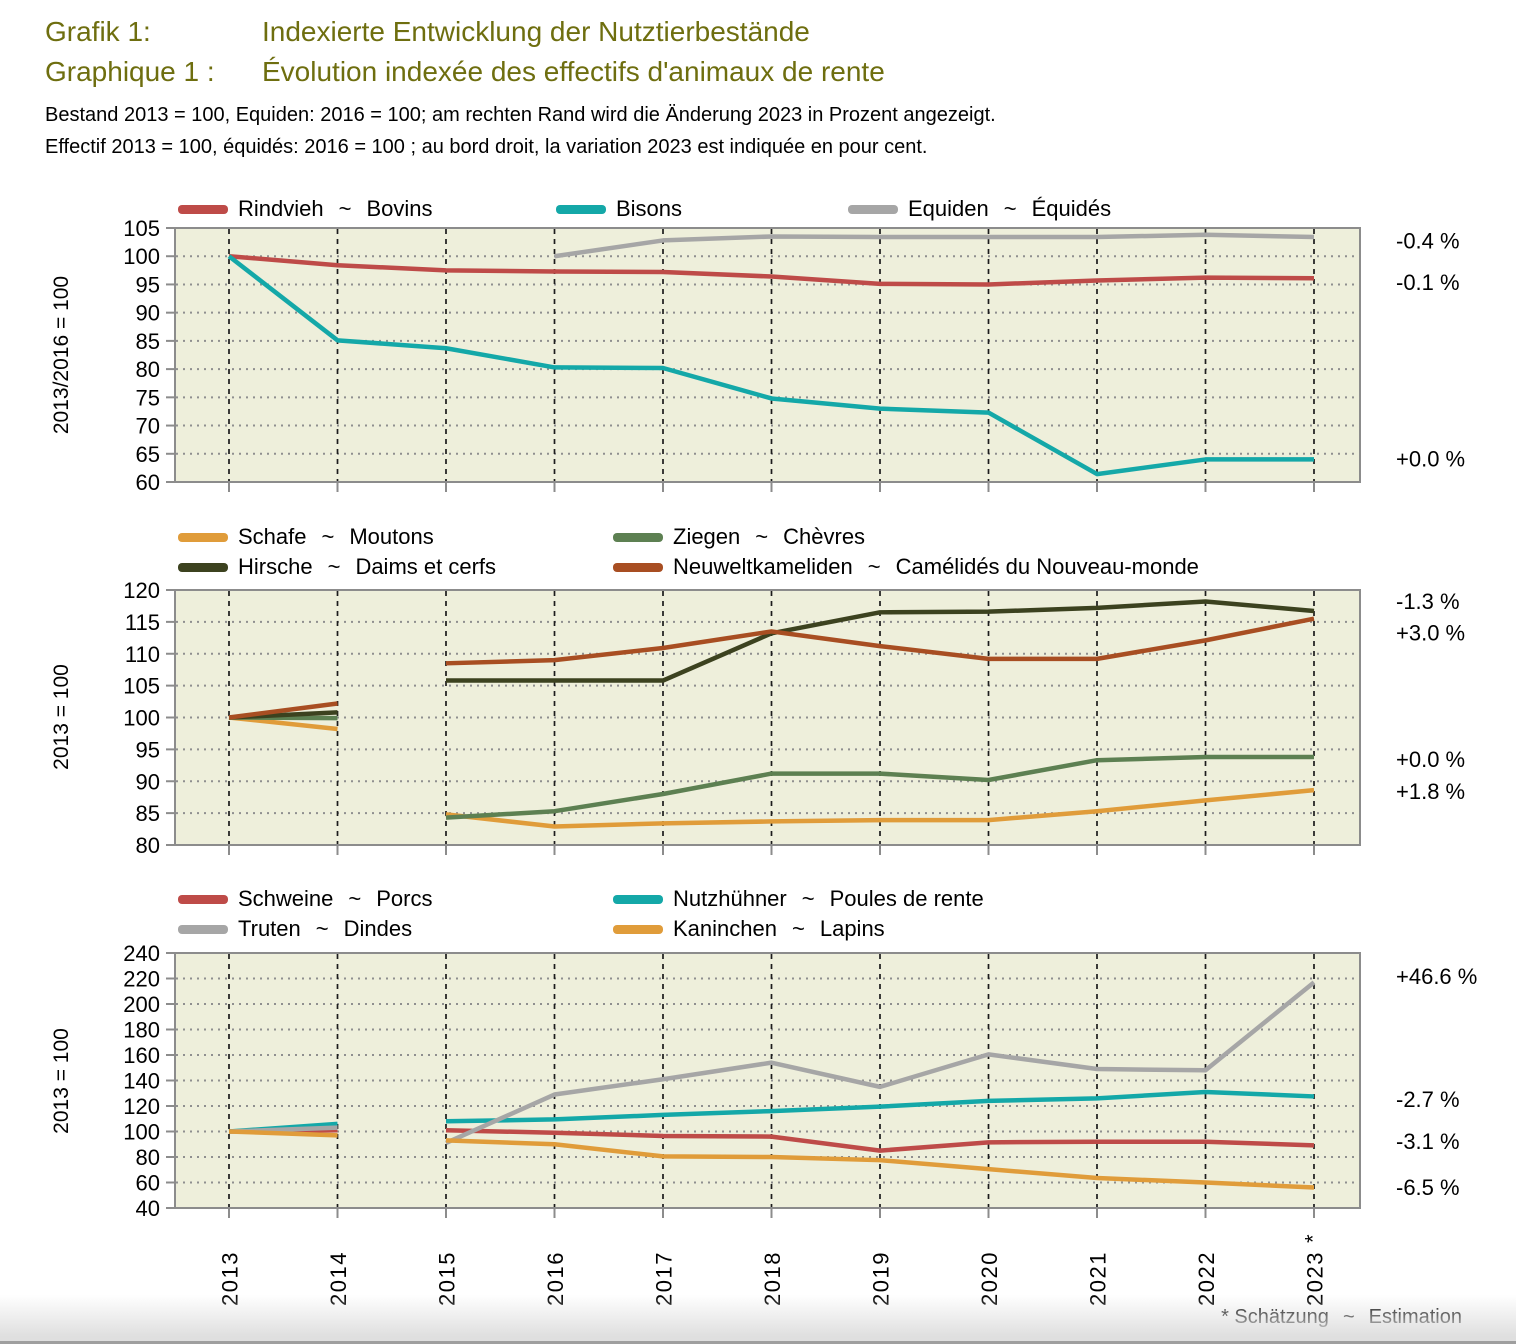 This screenshot has height=1344, width=1516. I want to click on y-tick-label: 75, so click(148, 397).